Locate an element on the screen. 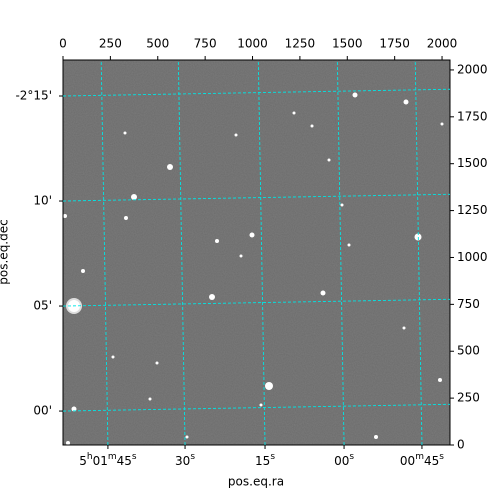  x-tick-label: 1750 is located at coordinates (394, 44).